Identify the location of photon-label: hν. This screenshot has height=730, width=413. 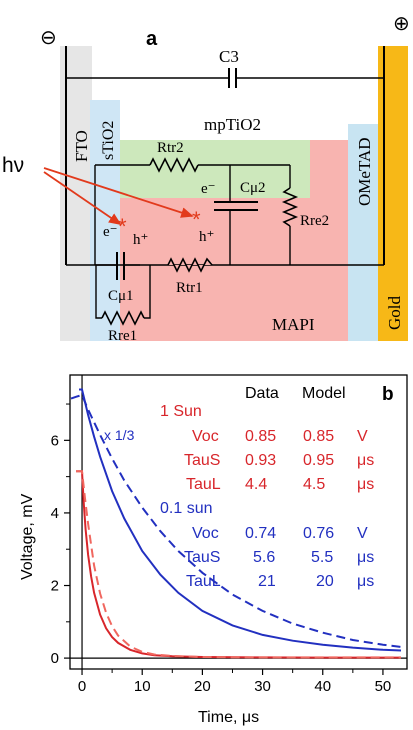
(13, 165).